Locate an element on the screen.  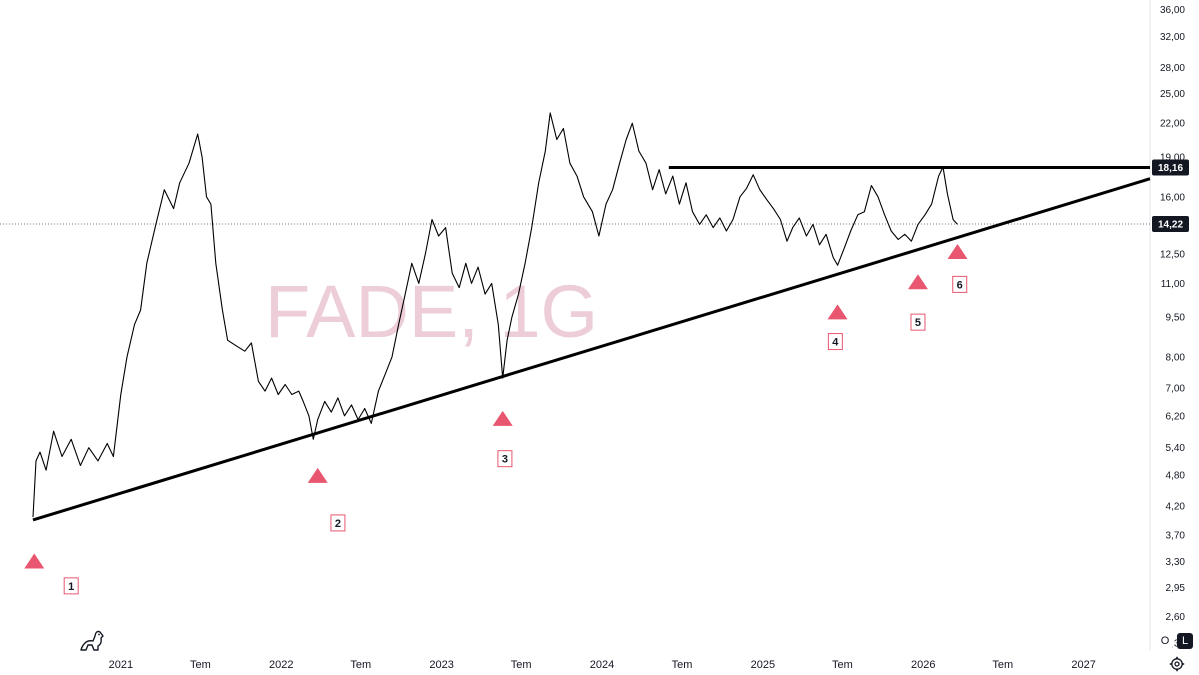
price-tick-label: 12,50 is located at coordinates (1172, 254).